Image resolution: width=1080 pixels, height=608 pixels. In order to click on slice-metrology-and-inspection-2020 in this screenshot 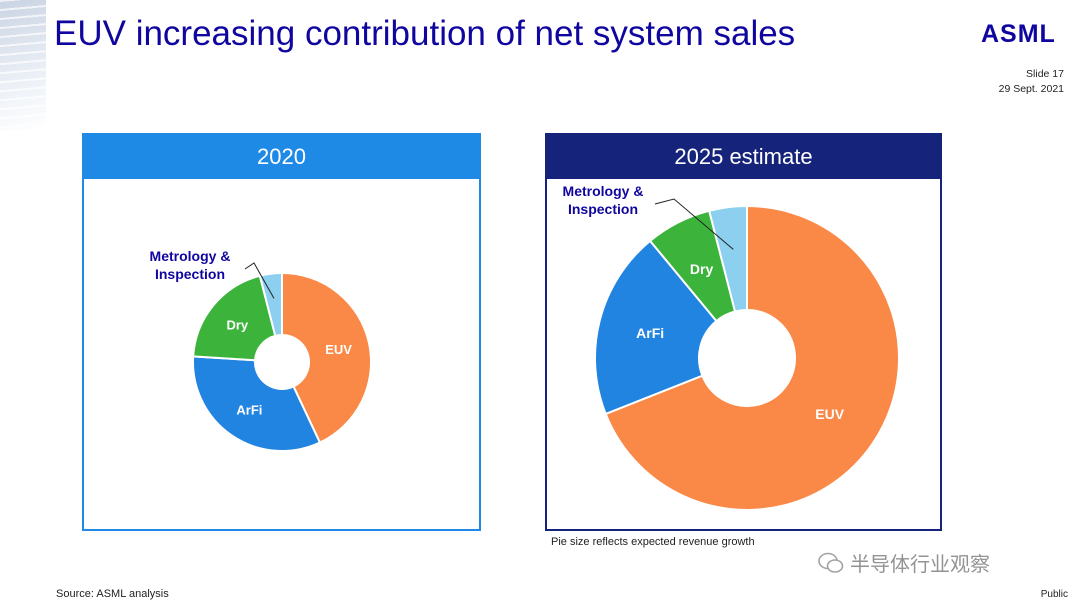, I will do `click(270, 304)`.